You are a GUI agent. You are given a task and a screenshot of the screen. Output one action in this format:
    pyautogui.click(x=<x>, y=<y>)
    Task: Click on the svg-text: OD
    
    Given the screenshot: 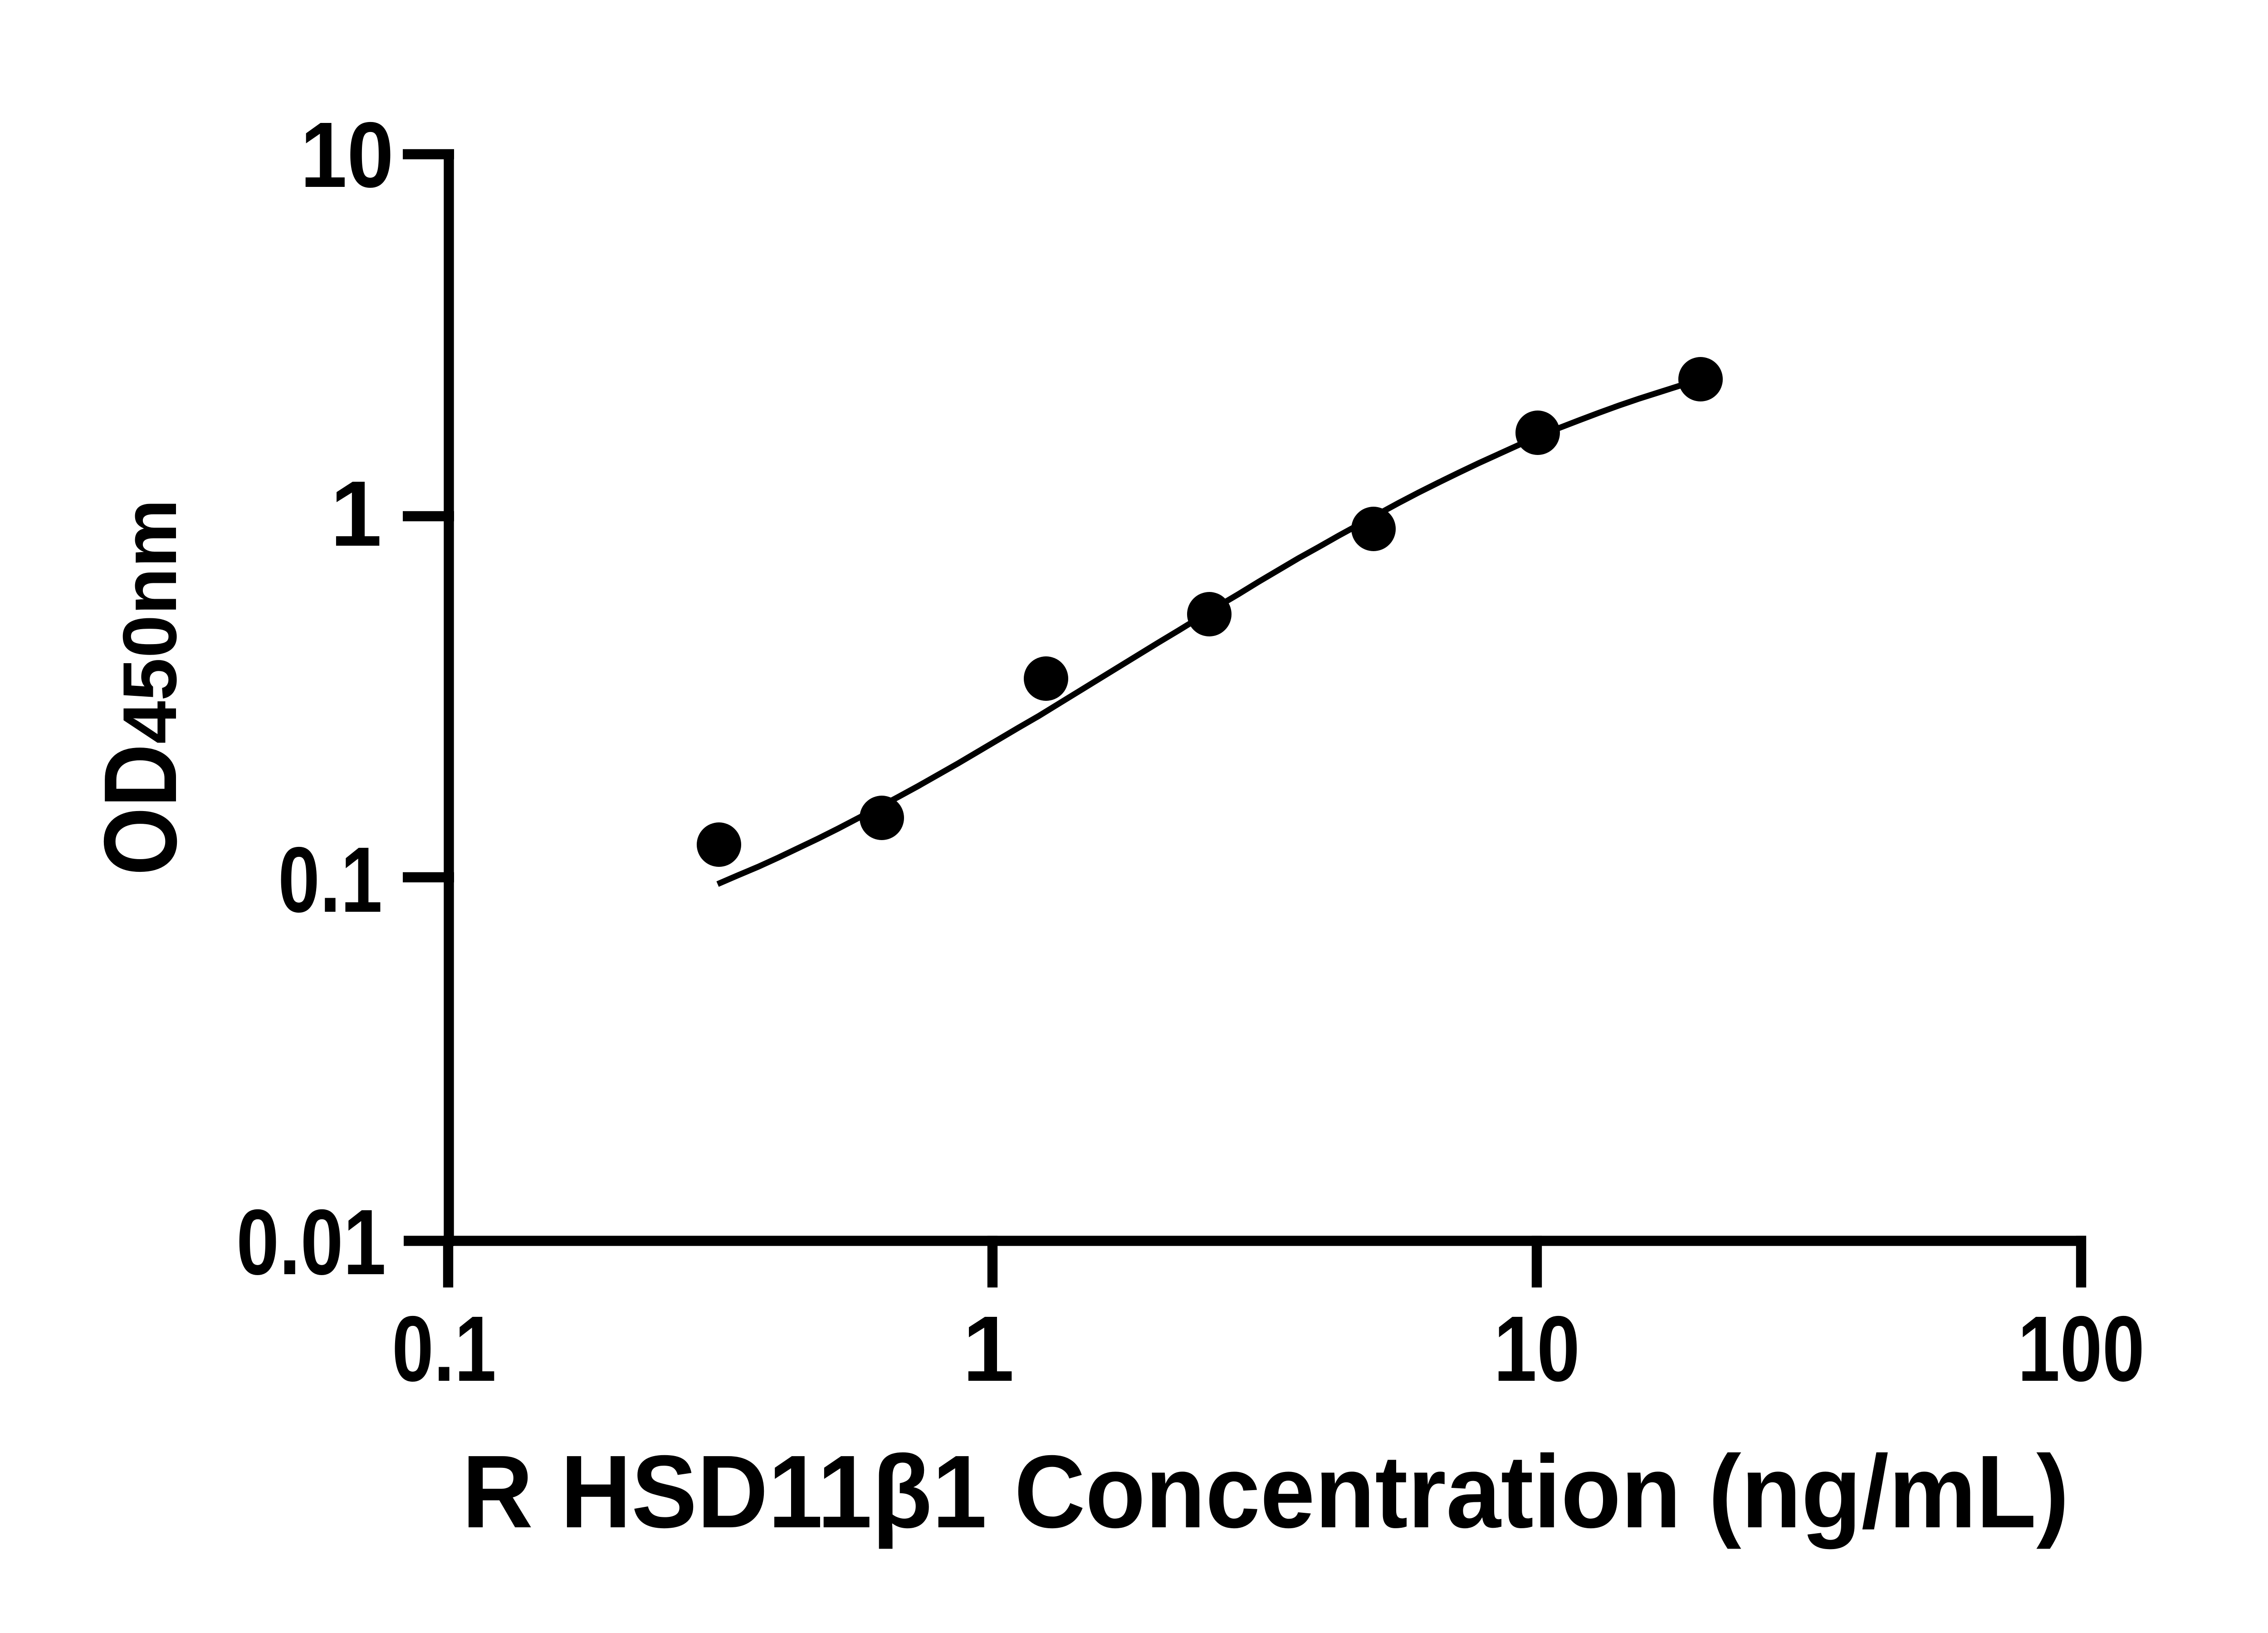 What is the action you would take?
    pyautogui.click(x=140, y=809)
    